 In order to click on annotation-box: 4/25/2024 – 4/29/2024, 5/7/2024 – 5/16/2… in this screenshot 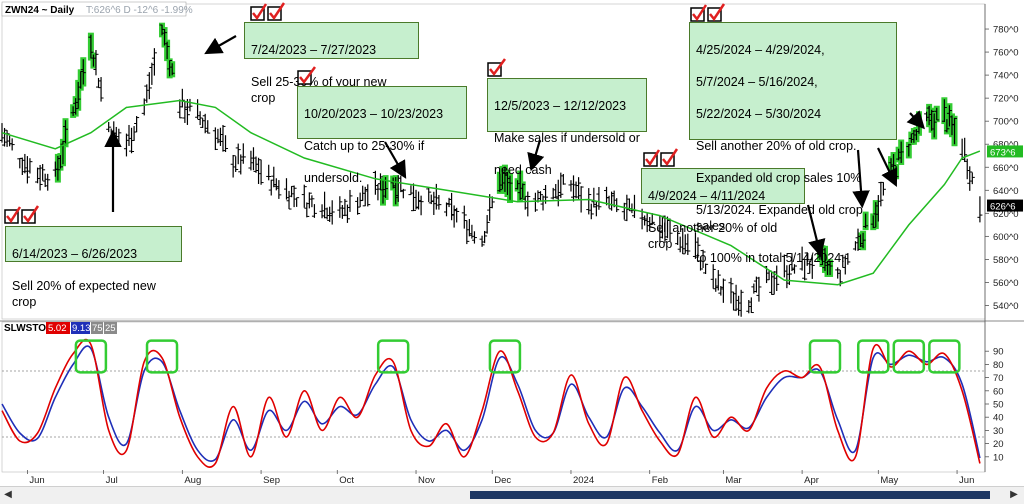, I will do `click(793, 143)`.